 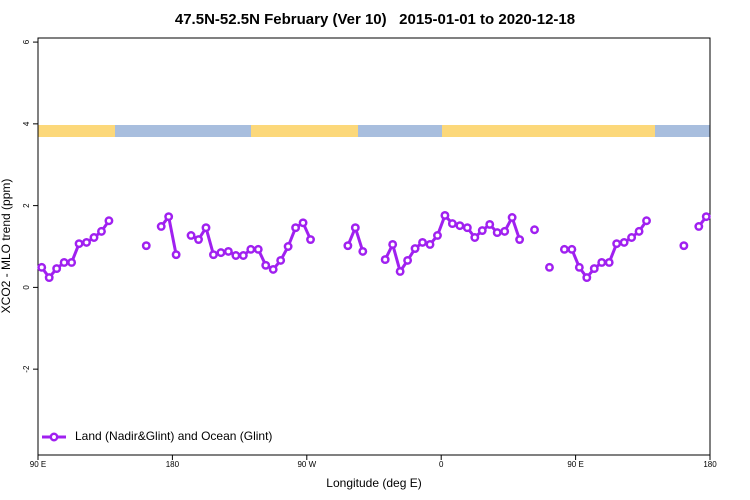 I want to click on y-tick-label: -2, so click(x=26, y=369).